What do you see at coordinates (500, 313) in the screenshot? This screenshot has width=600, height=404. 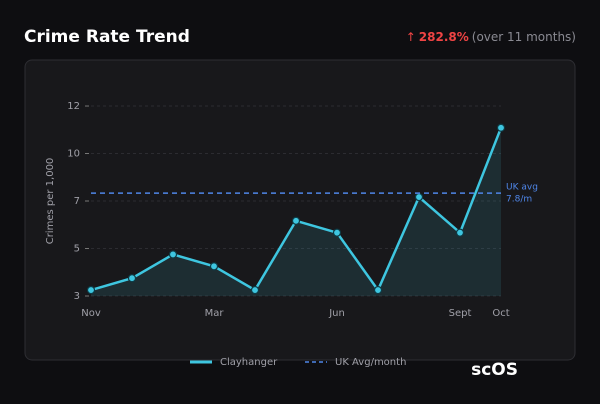 I see `x-tick-label: Oct` at bounding box center [500, 313].